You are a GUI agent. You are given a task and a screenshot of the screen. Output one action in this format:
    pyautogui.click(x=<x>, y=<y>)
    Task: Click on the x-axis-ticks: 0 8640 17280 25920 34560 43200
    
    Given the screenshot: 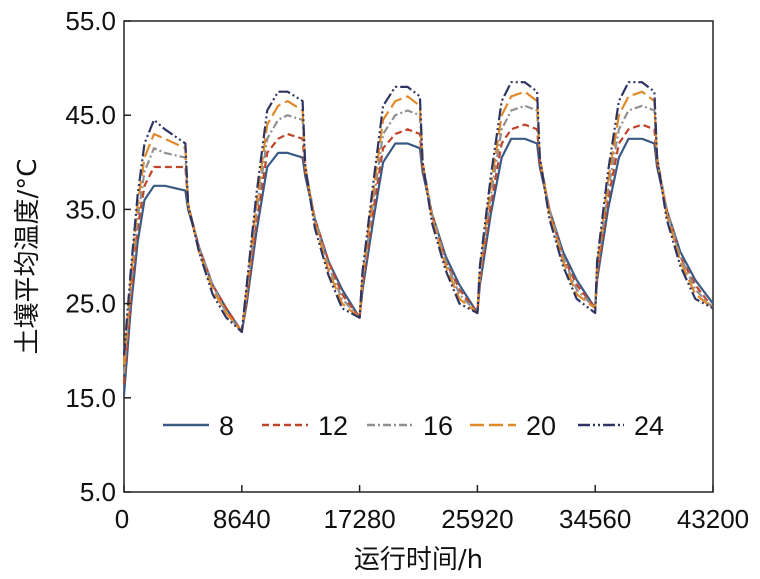 What is the action you would take?
    pyautogui.click(x=432, y=509)
    